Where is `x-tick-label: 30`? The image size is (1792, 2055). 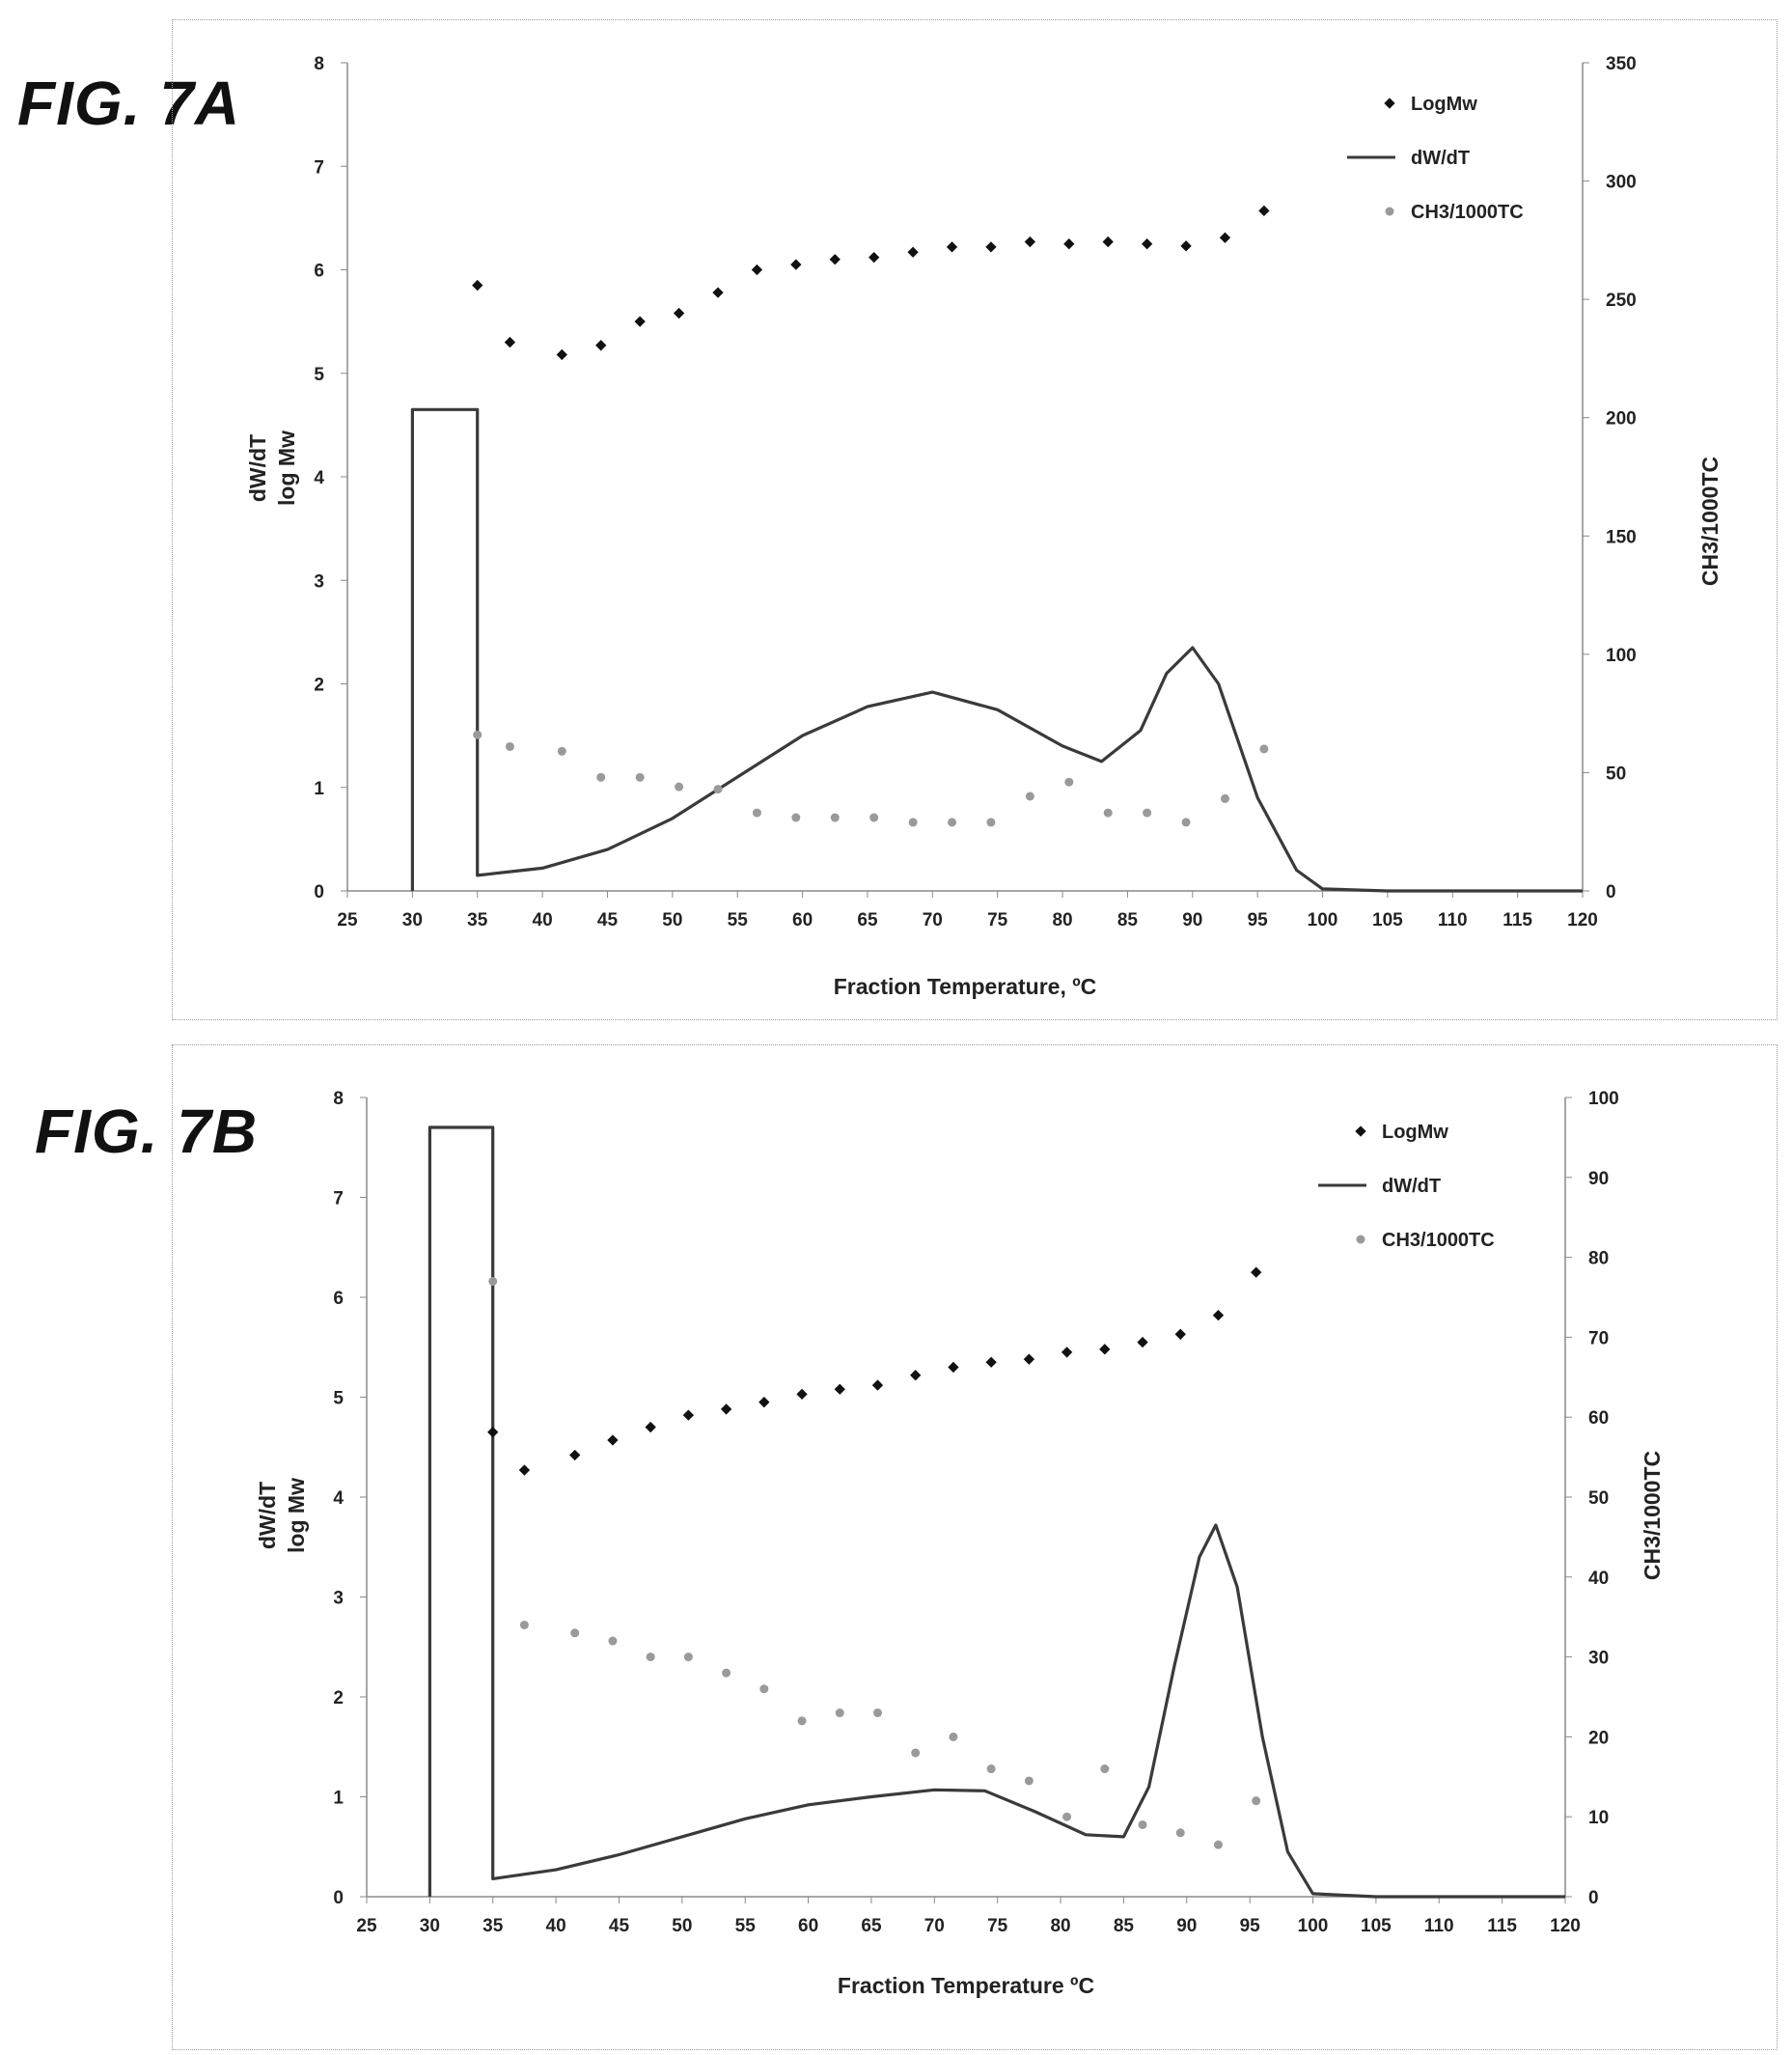
x-tick-label: 30 is located at coordinates (430, 1926).